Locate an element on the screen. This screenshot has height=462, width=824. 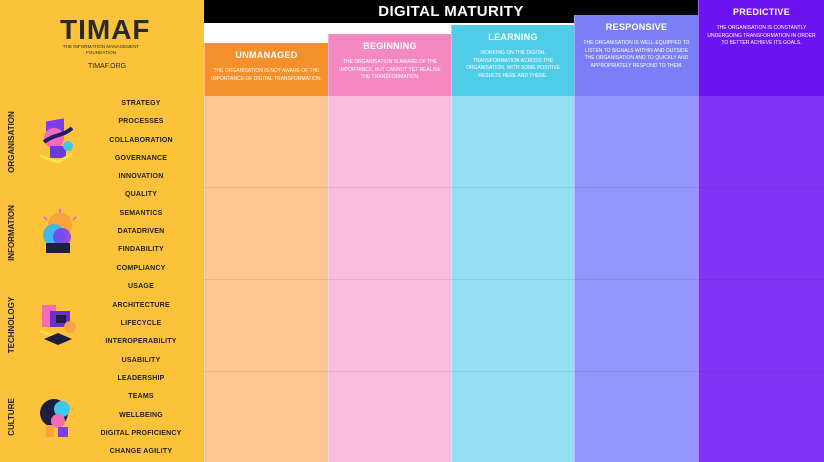
topic-item: COMPLIANCY is located at coordinates (141, 268).